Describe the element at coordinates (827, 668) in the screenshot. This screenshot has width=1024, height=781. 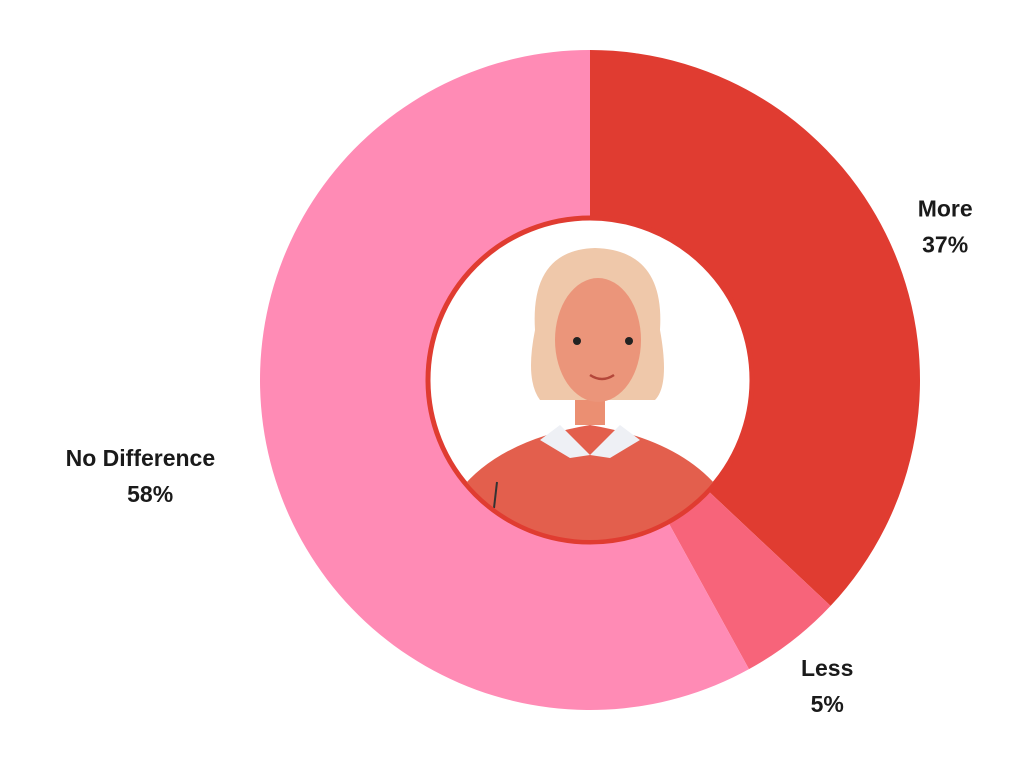
I see `slice-label: Less` at that location.